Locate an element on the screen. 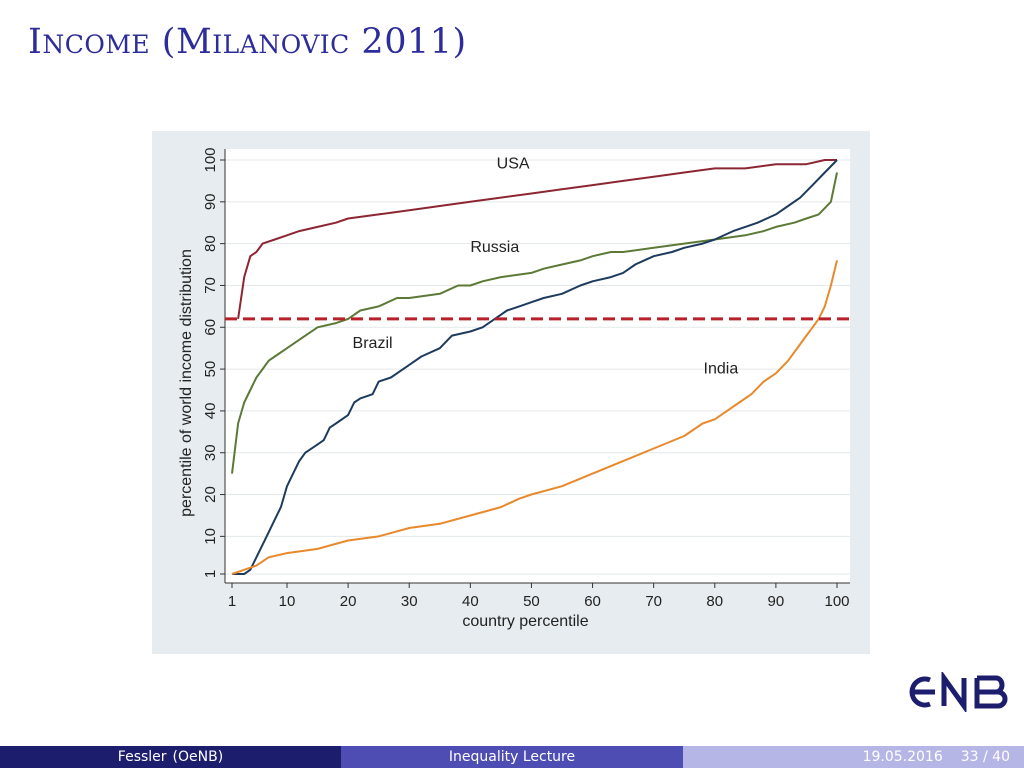  series-label-usa: USA is located at coordinates (513, 163).